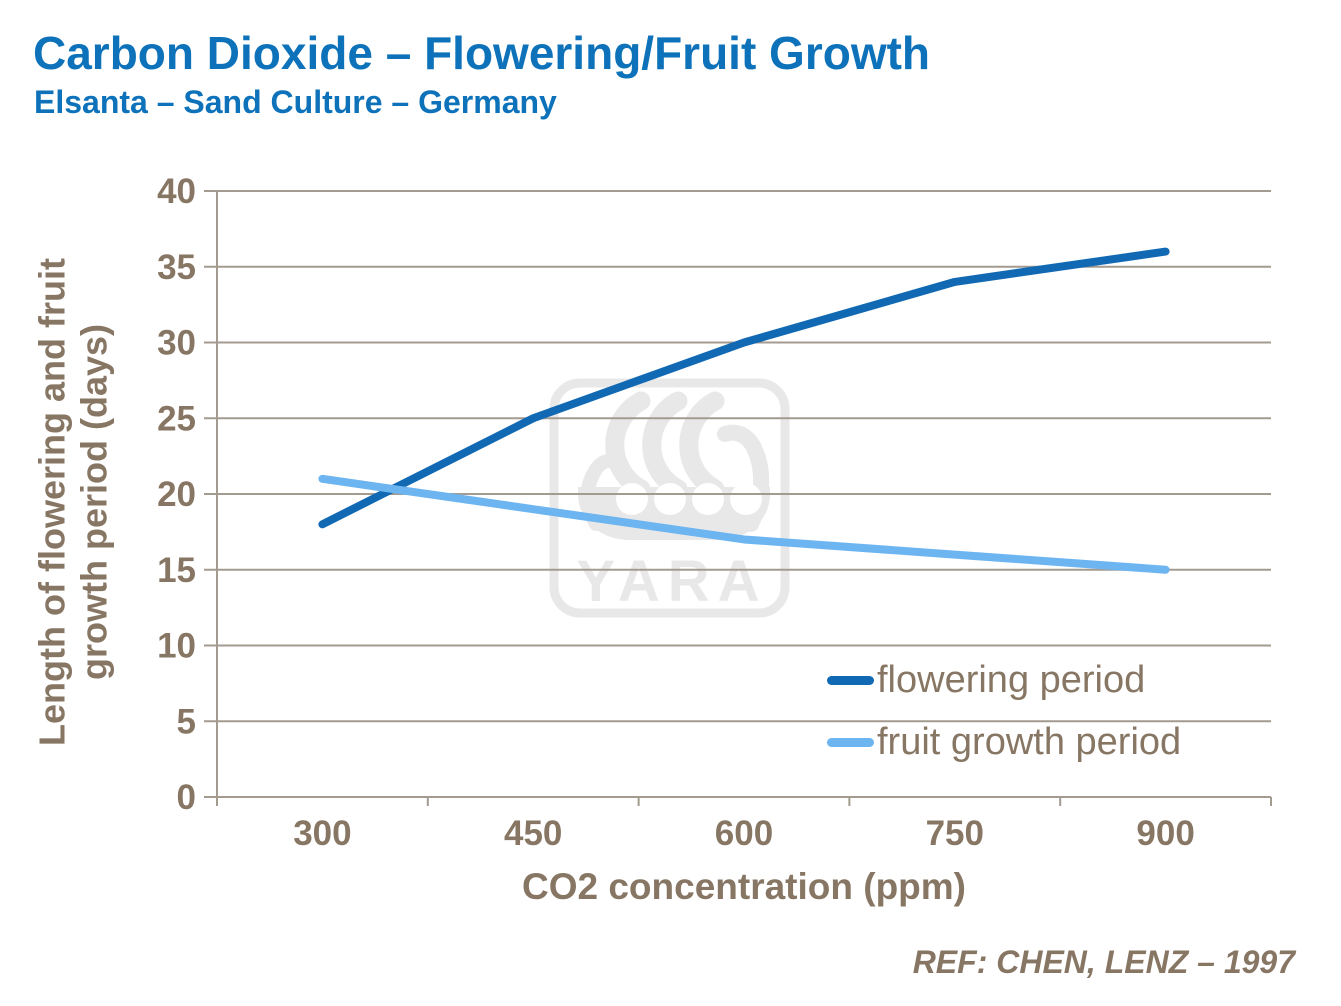 The height and width of the screenshot is (1006, 1341). I want to click on y-tick-label: 25, so click(176, 418).